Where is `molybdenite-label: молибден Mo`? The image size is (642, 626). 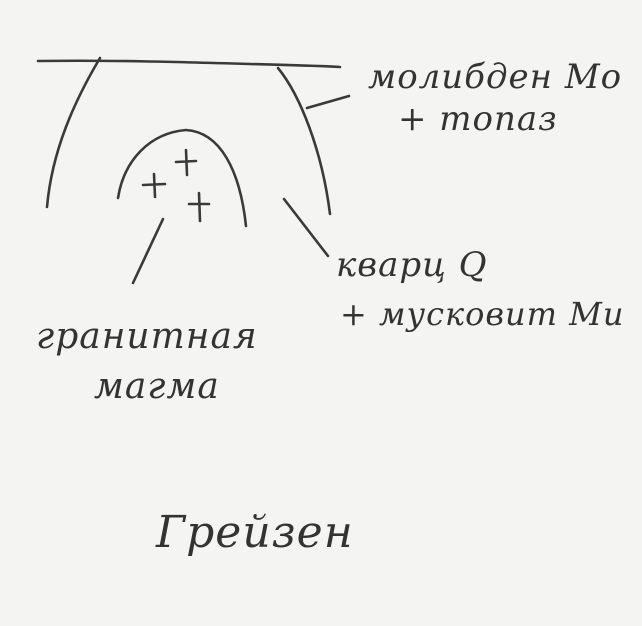 molybdenite-label: молибден Mo is located at coordinates (495, 77).